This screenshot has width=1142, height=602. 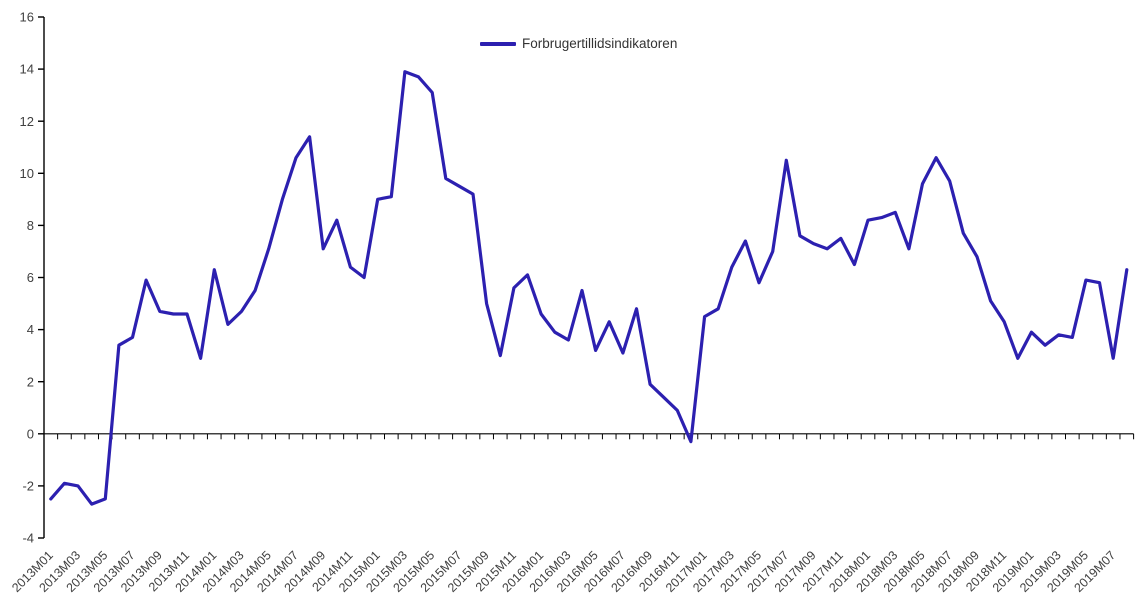 I want to click on y-tick-label: -2, so click(x=28, y=486).